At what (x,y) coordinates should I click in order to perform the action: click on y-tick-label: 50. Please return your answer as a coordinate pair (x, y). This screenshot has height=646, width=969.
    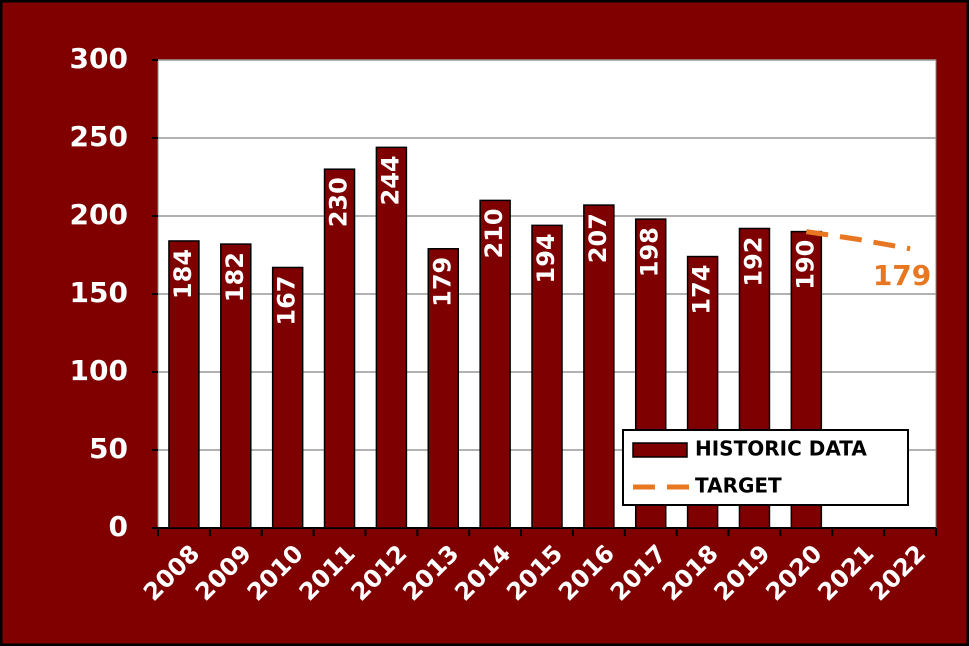
    Looking at the image, I should click on (108, 448).